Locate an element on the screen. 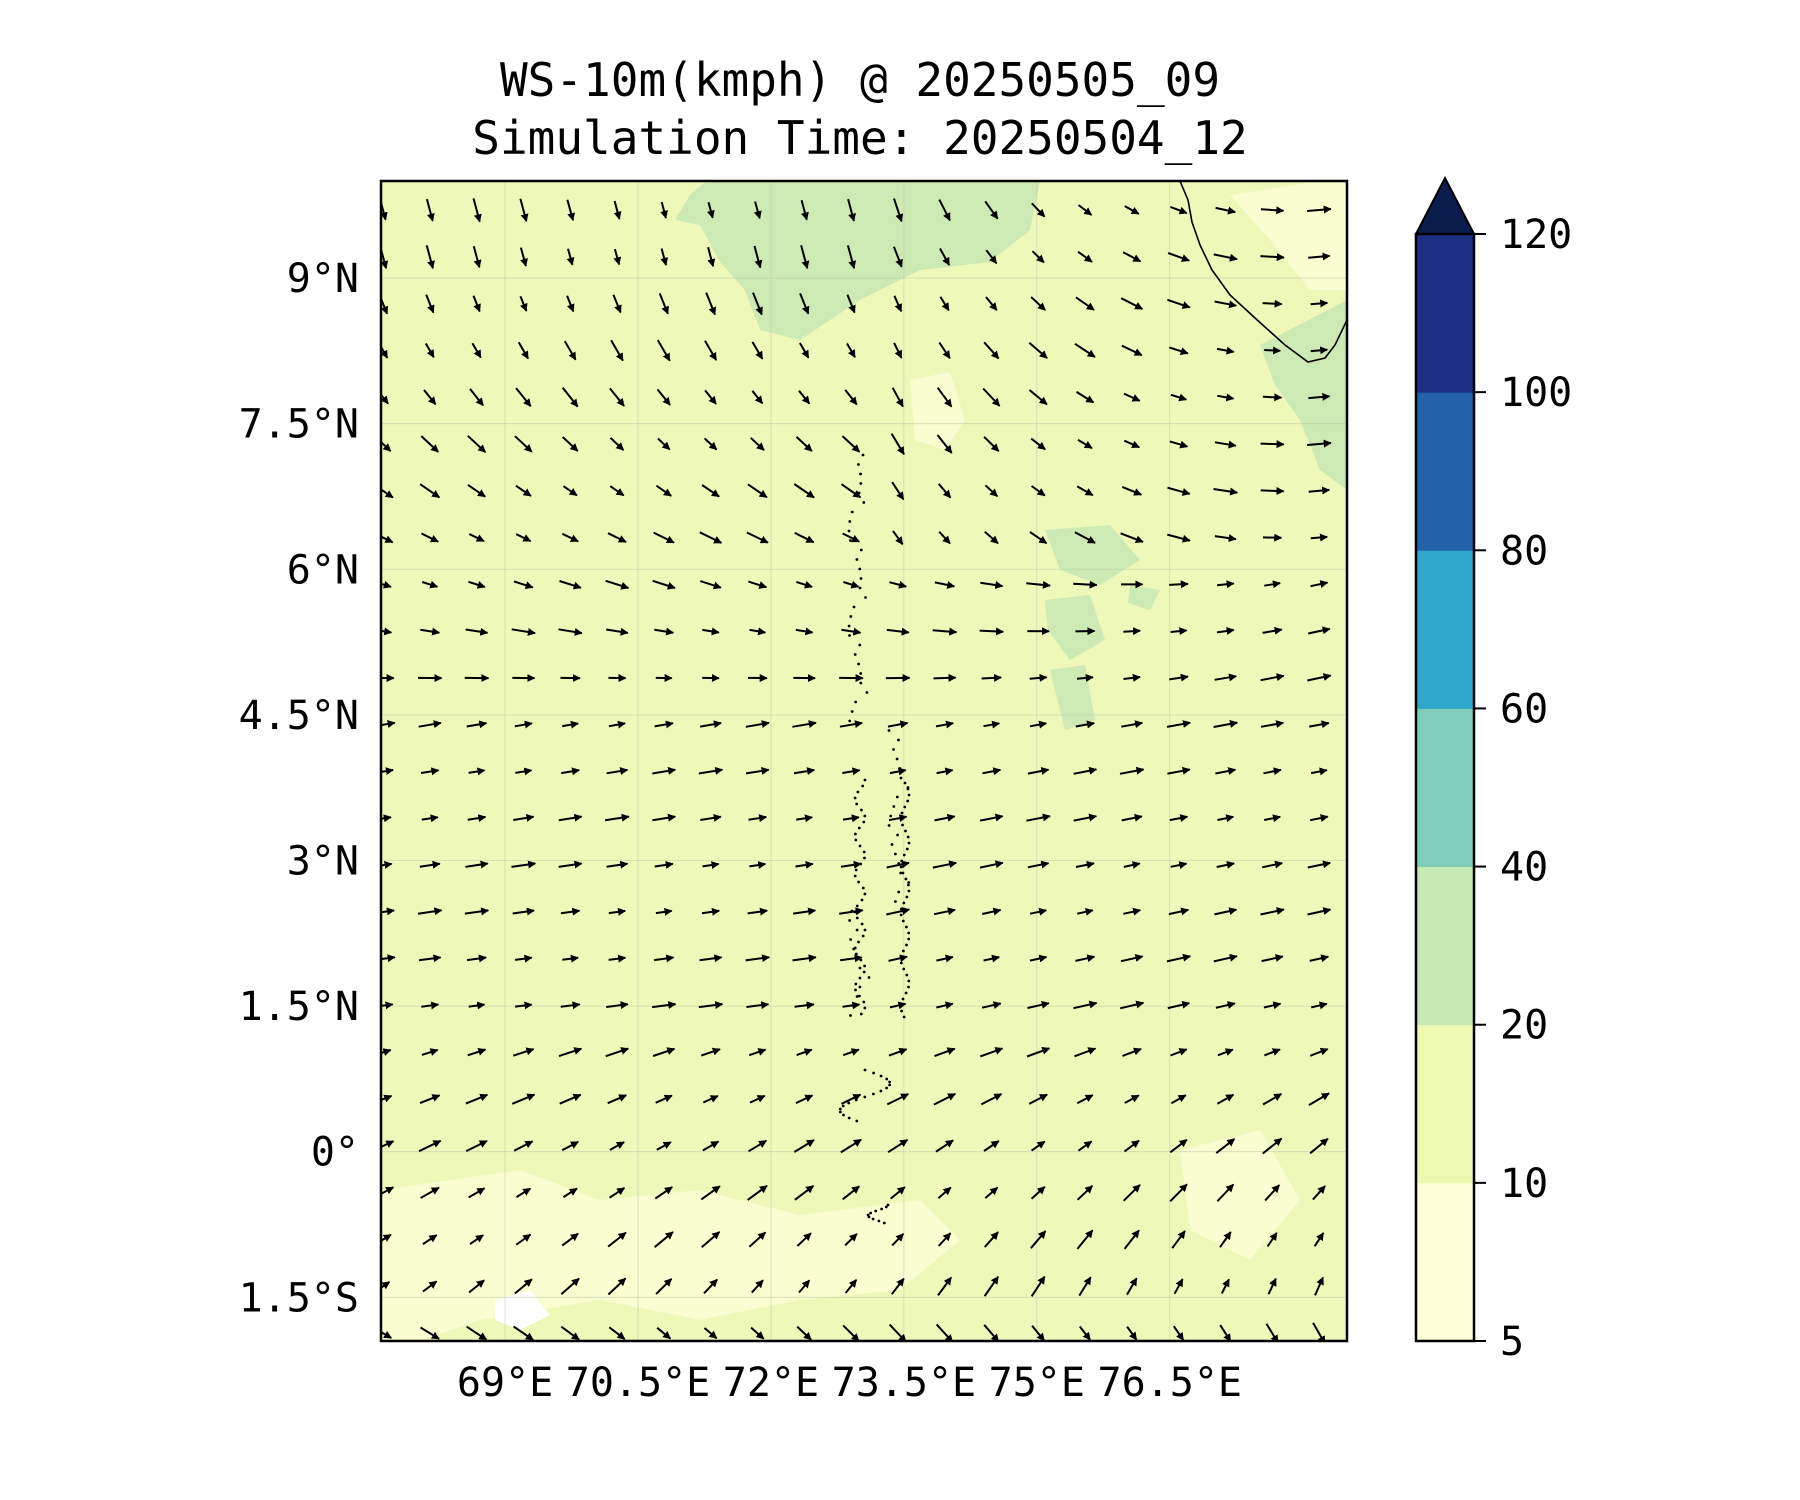 The width and height of the screenshot is (1800, 1500). y-tick-label: 1.5°S is located at coordinates (299, 1298).